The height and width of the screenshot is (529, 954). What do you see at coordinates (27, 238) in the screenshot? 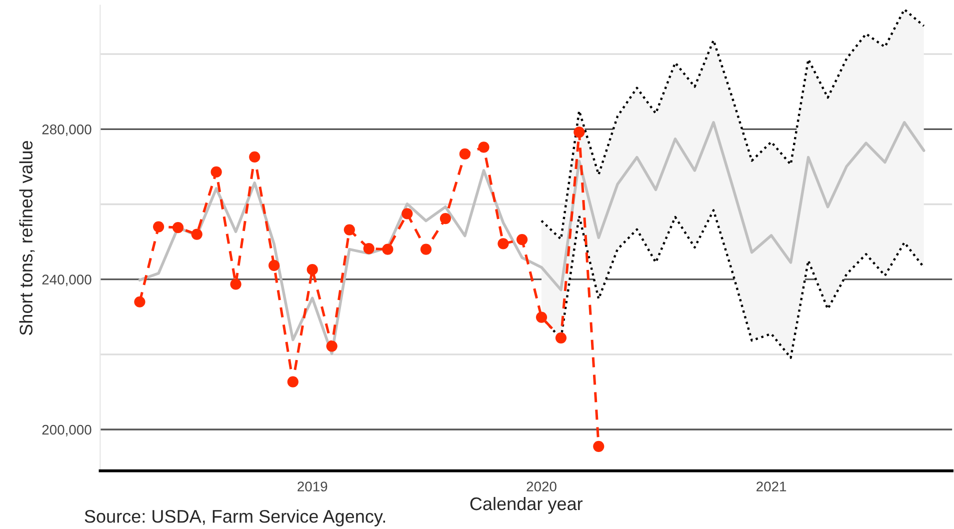
I see `y-axis-title: Short tons, refined value` at bounding box center [27, 238].